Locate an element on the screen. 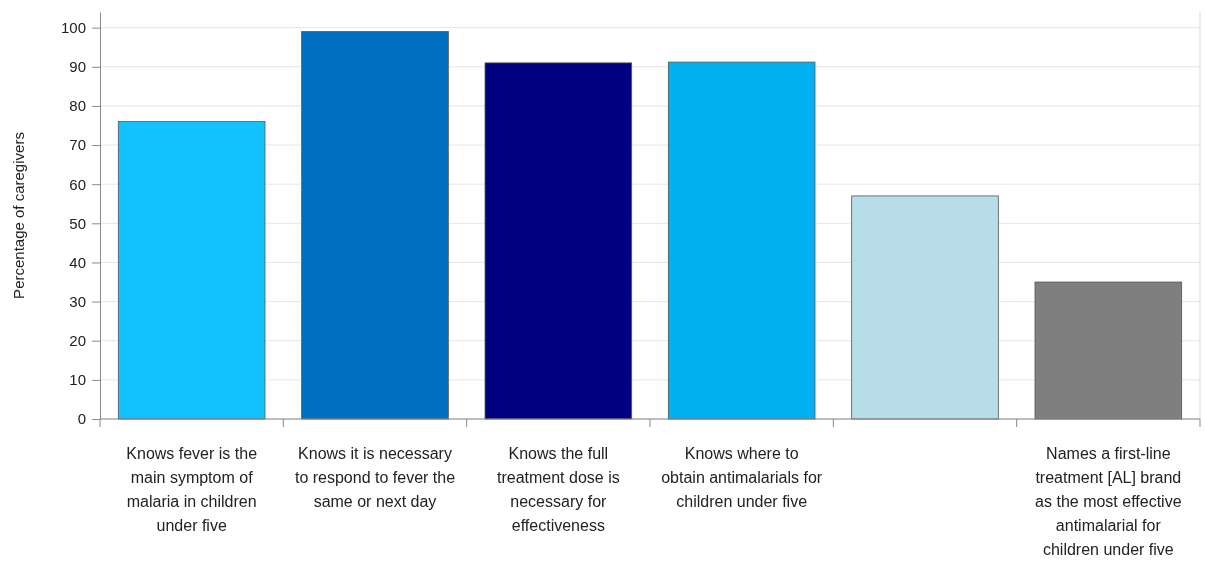 The width and height of the screenshot is (1205, 587). y-tick-label: 70 is located at coordinates (77, 145).